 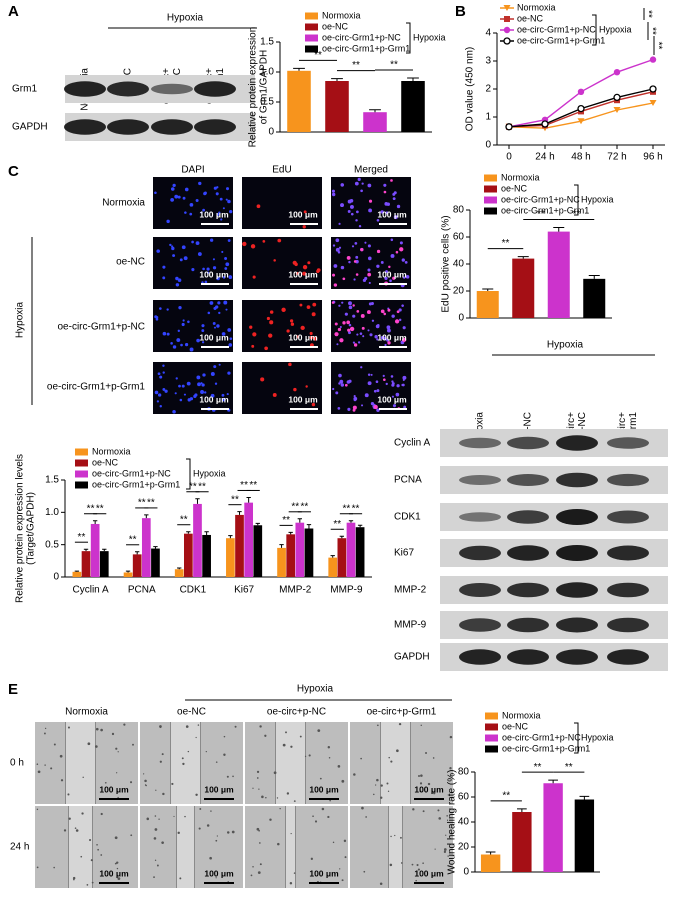 I want to click on legend-bracket, so click(x=576, y=200).